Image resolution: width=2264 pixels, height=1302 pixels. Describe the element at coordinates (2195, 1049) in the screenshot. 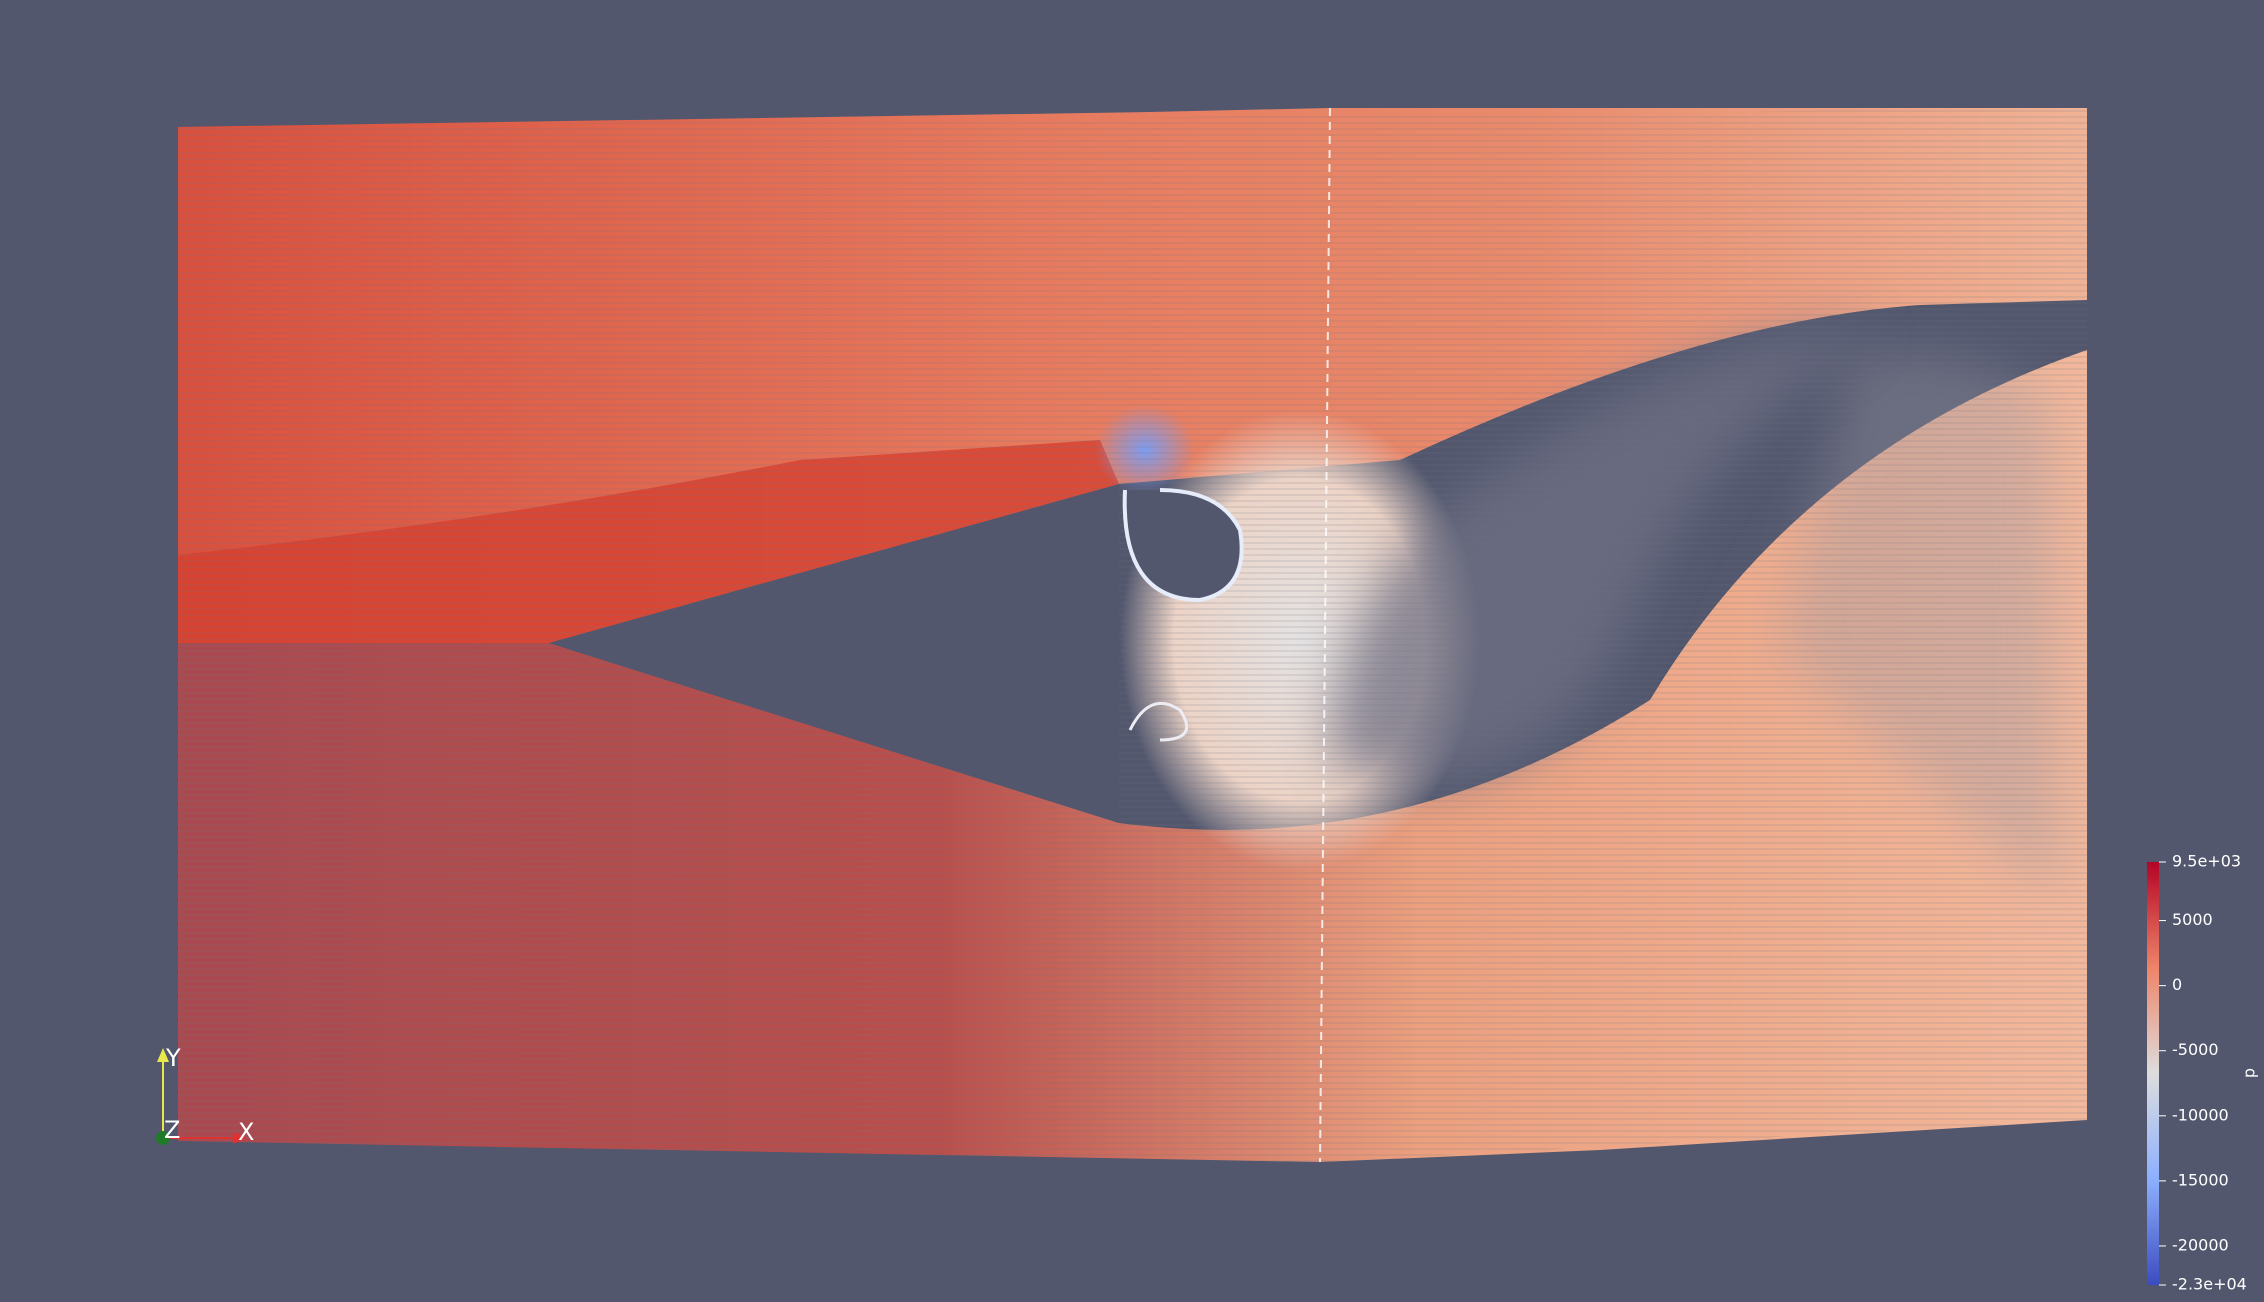

I see `legend-tick-label: -5000` at that location.